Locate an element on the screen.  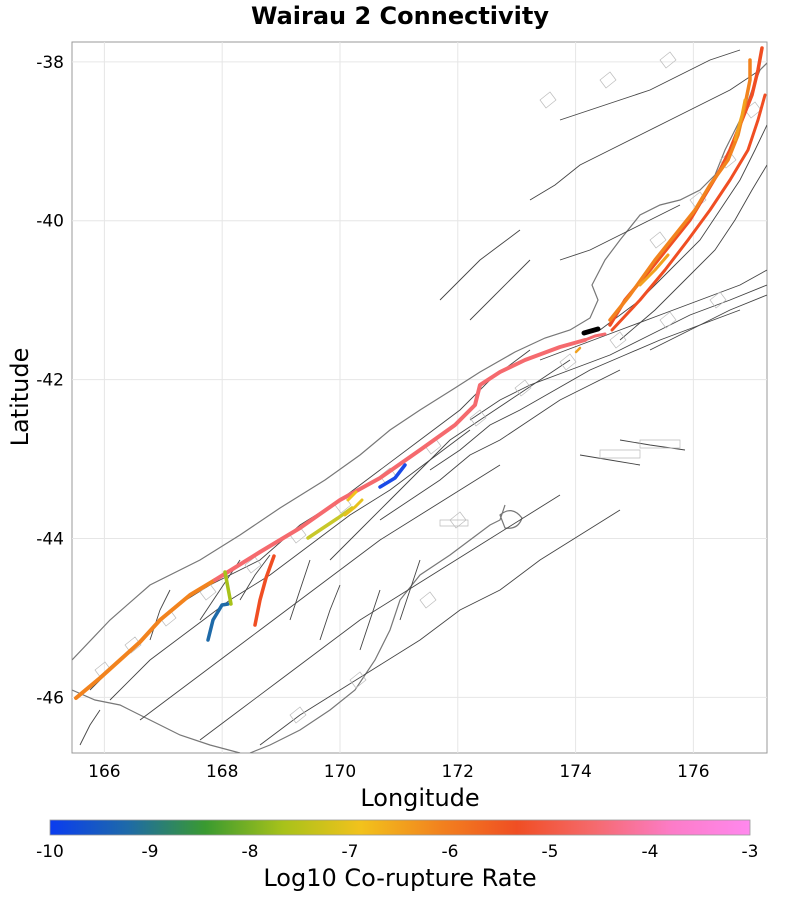
colorbar-tick-label: -9 is located at coordinates (150, 852).